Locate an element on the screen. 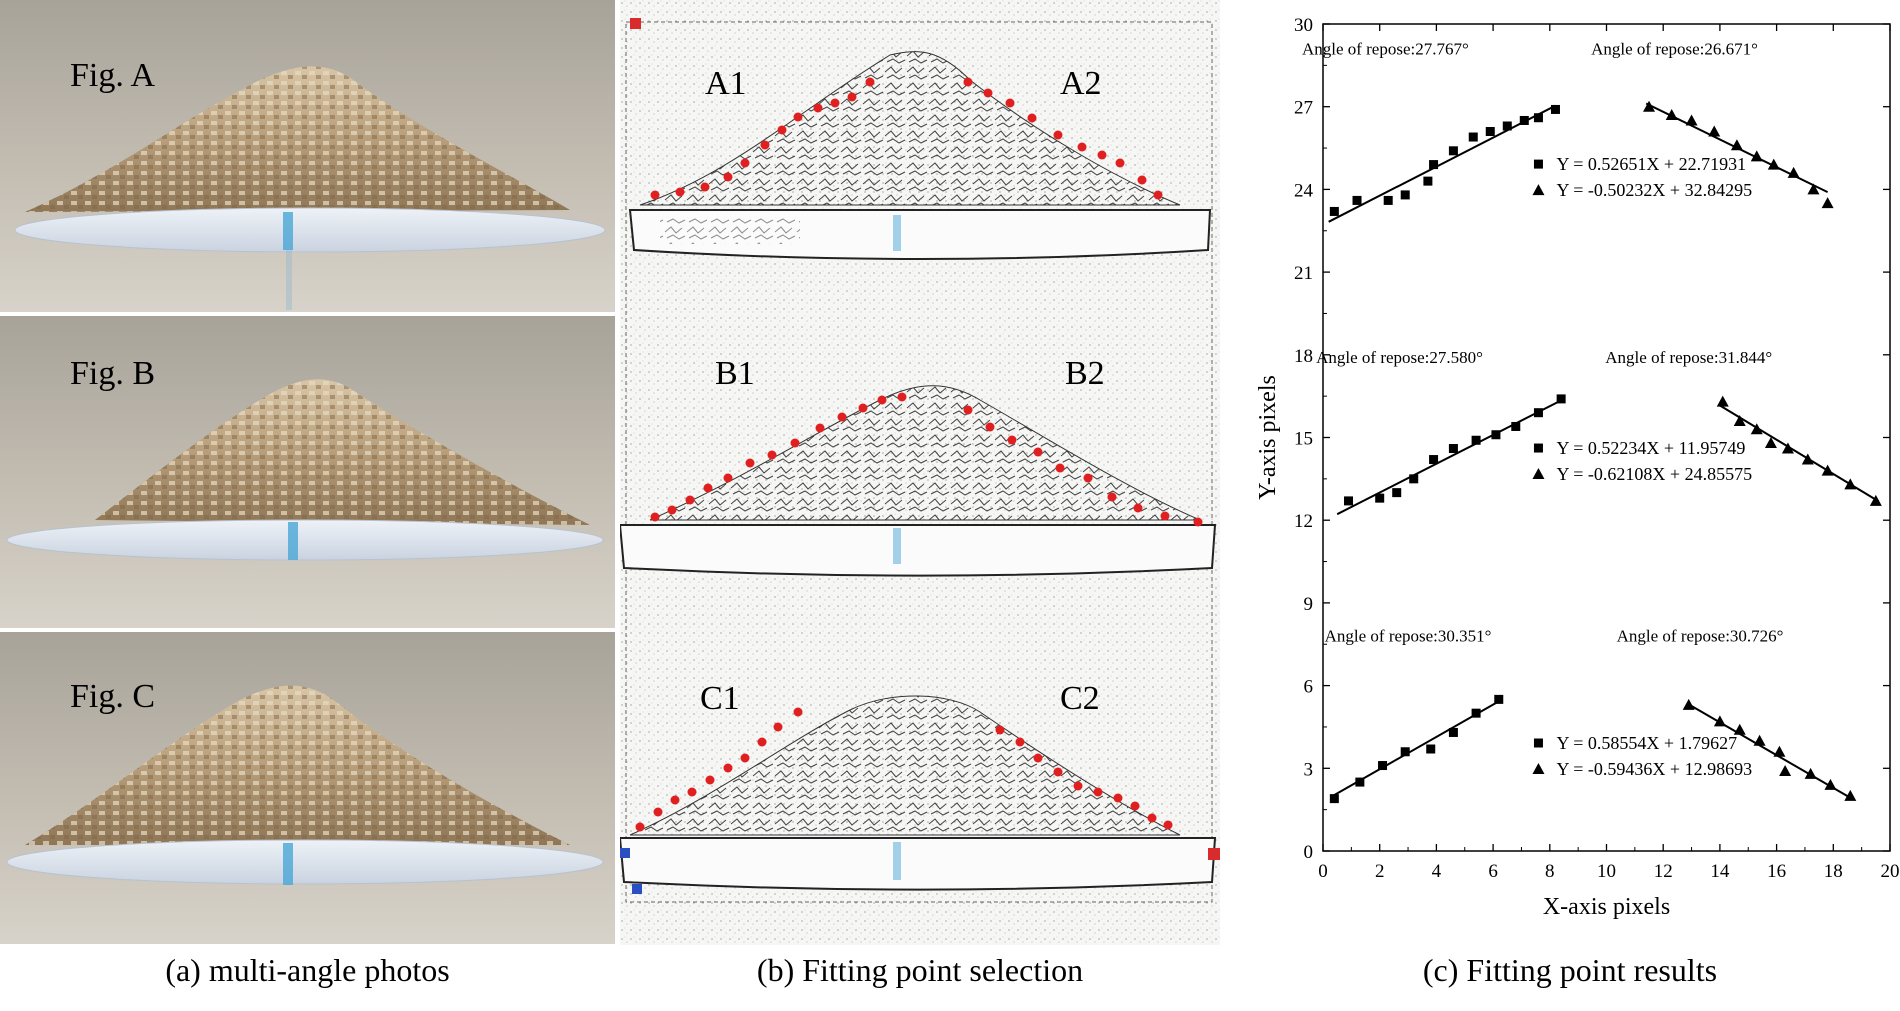  angle-label-left: Angle of repose:27.767° is located at coordinates (1385, 48).